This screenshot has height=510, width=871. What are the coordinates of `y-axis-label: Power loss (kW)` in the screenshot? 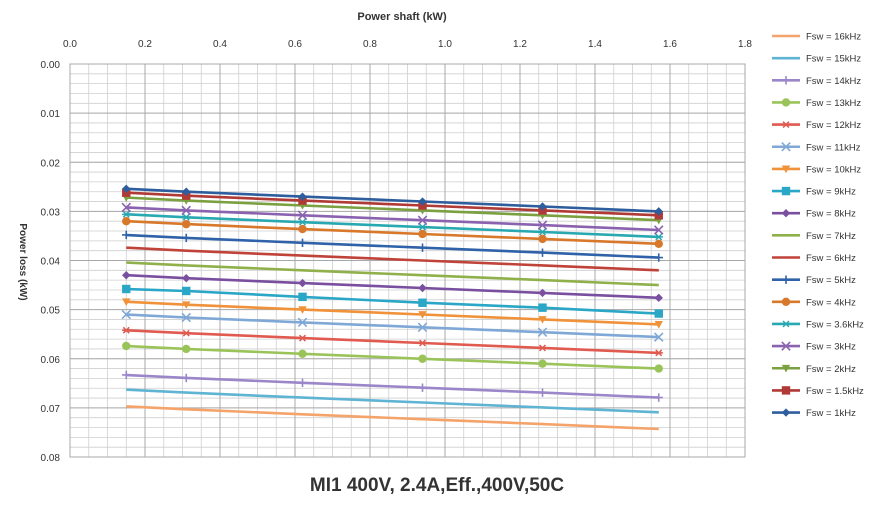 It's located at (22, 261).